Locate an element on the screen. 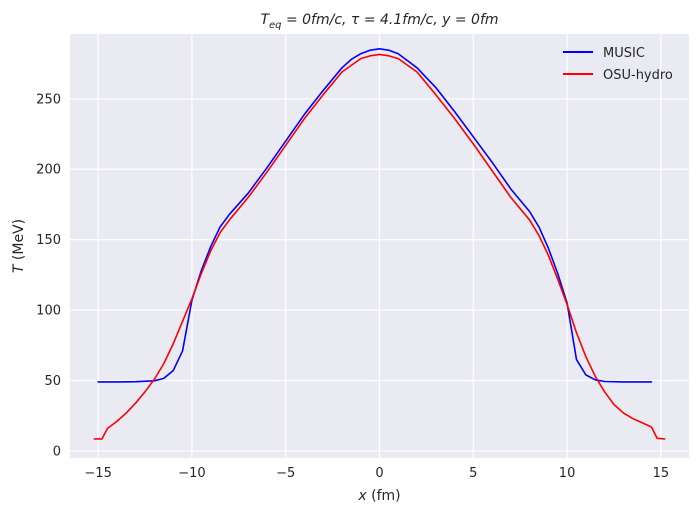  y-tick-label: 0 is located at coordinates (57, 451).